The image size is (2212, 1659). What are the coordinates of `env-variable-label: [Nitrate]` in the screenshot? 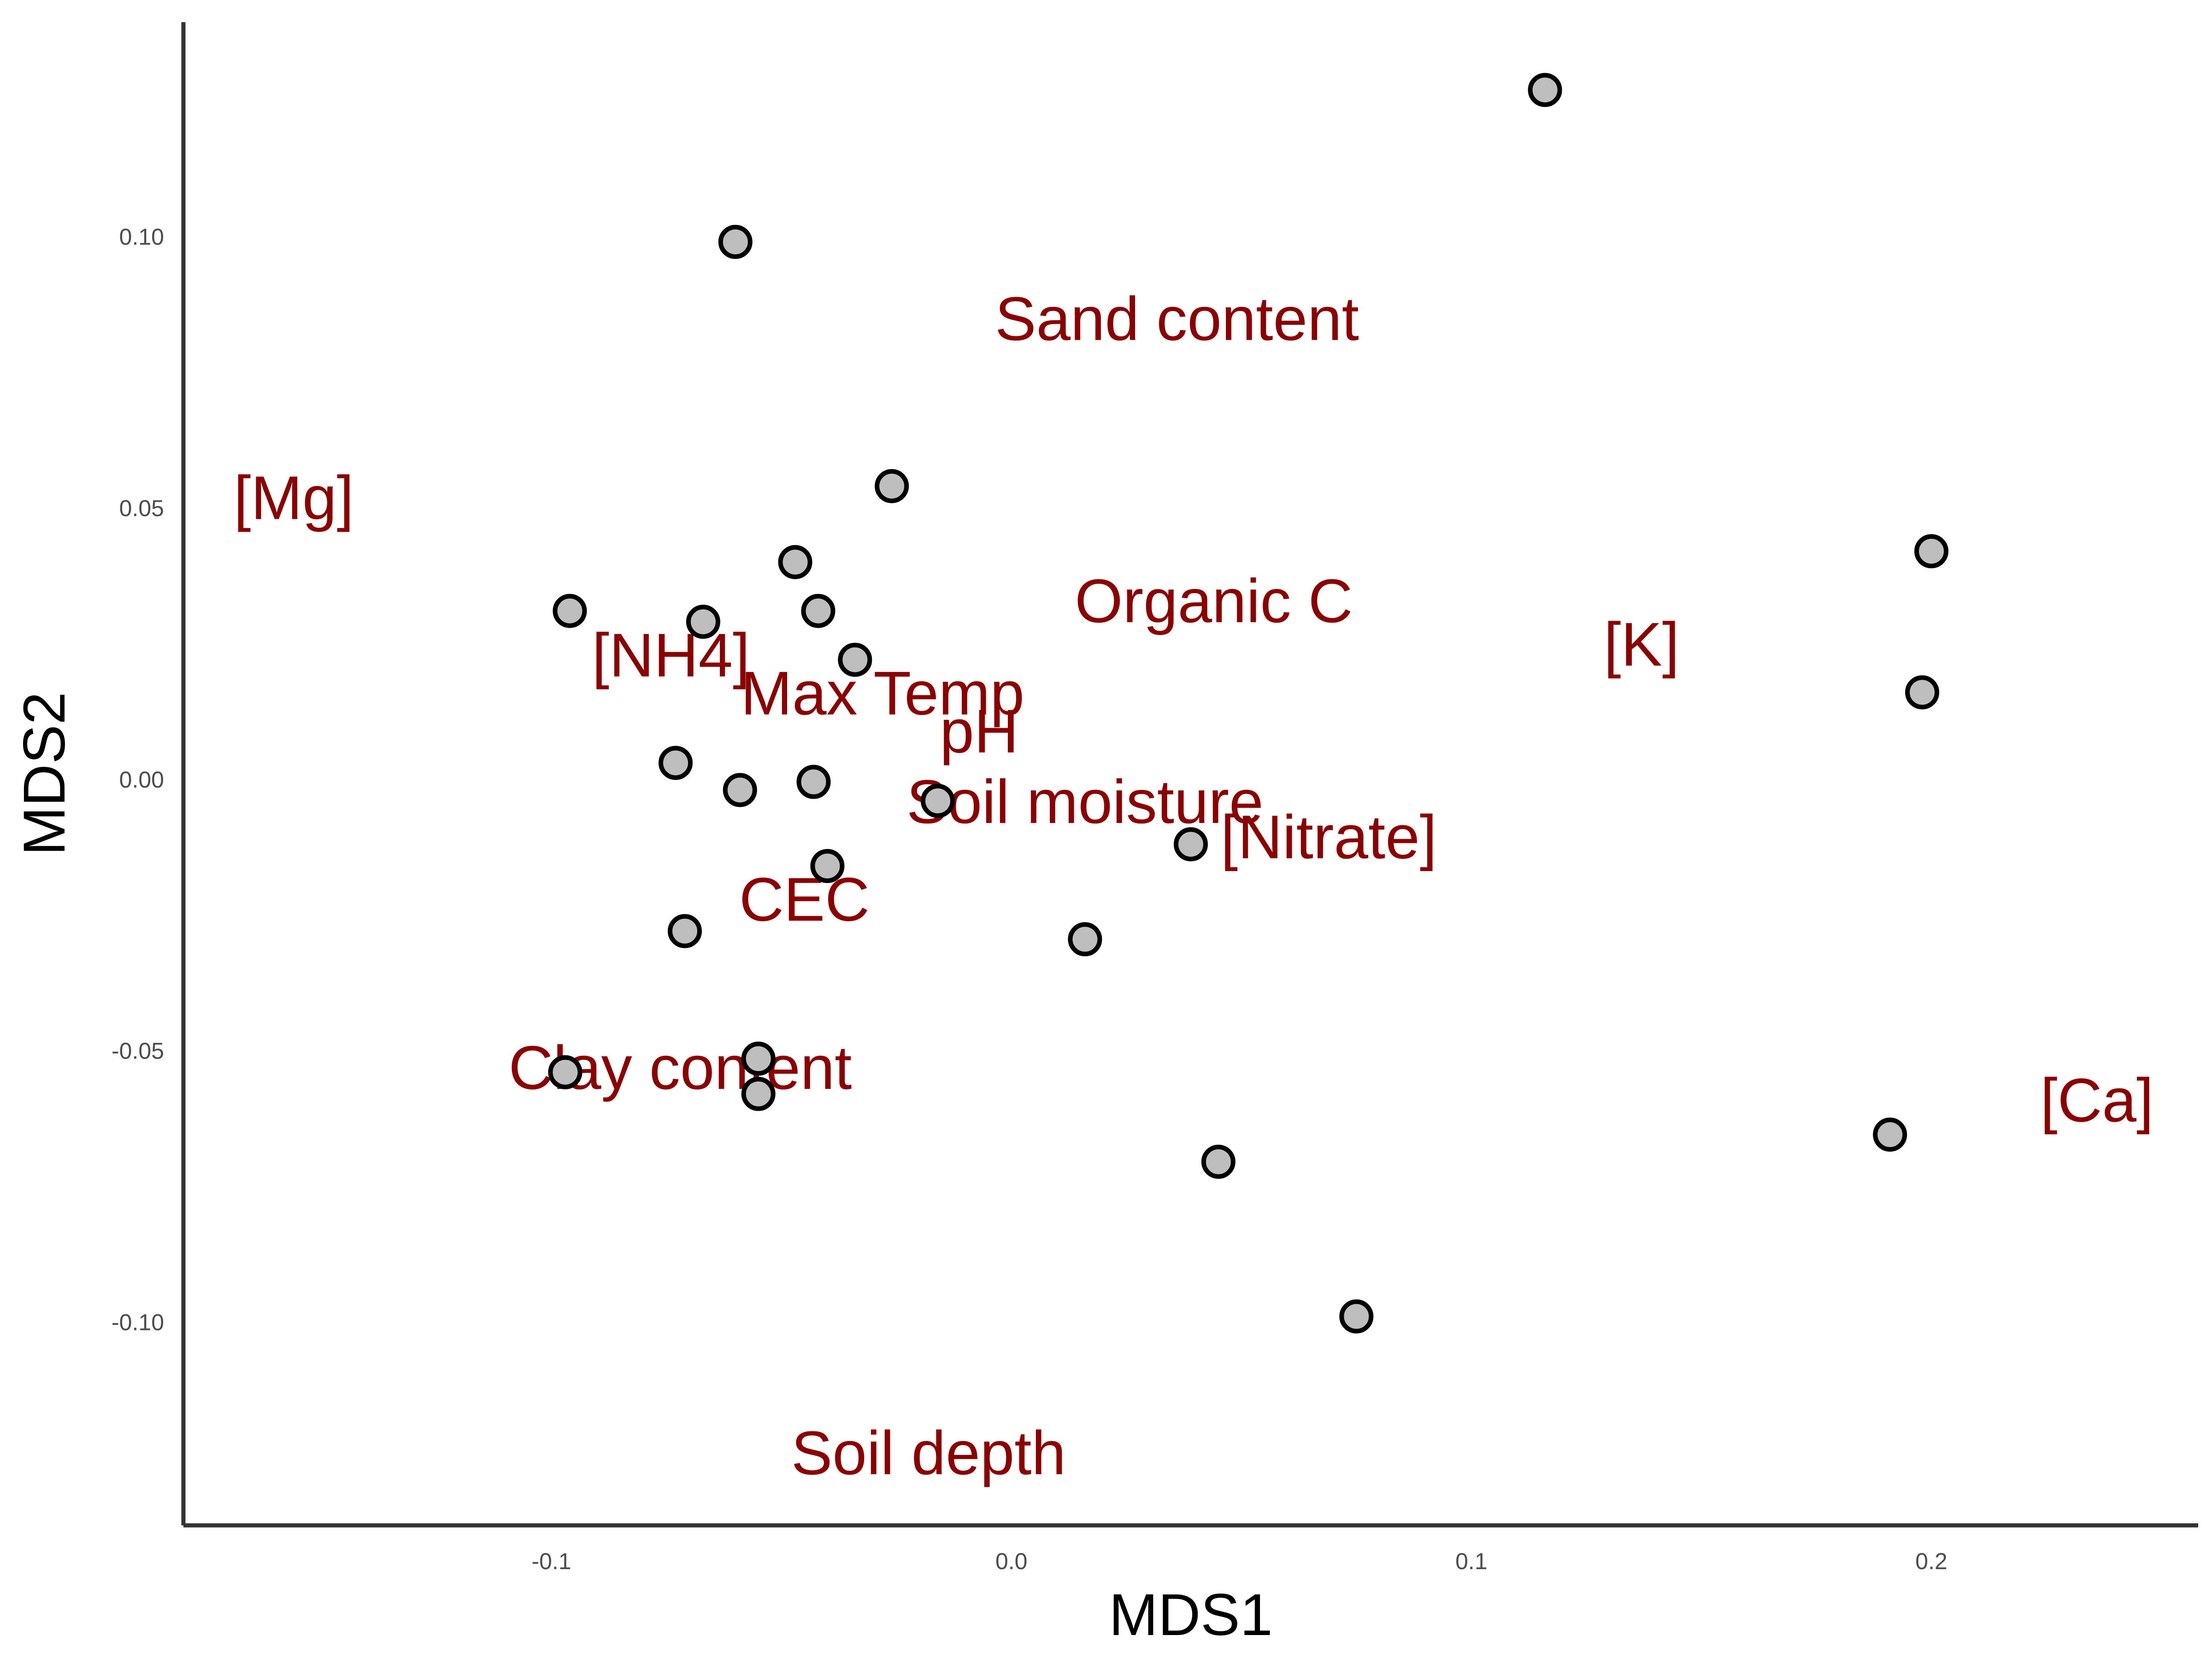 It's located at (1329, 837).